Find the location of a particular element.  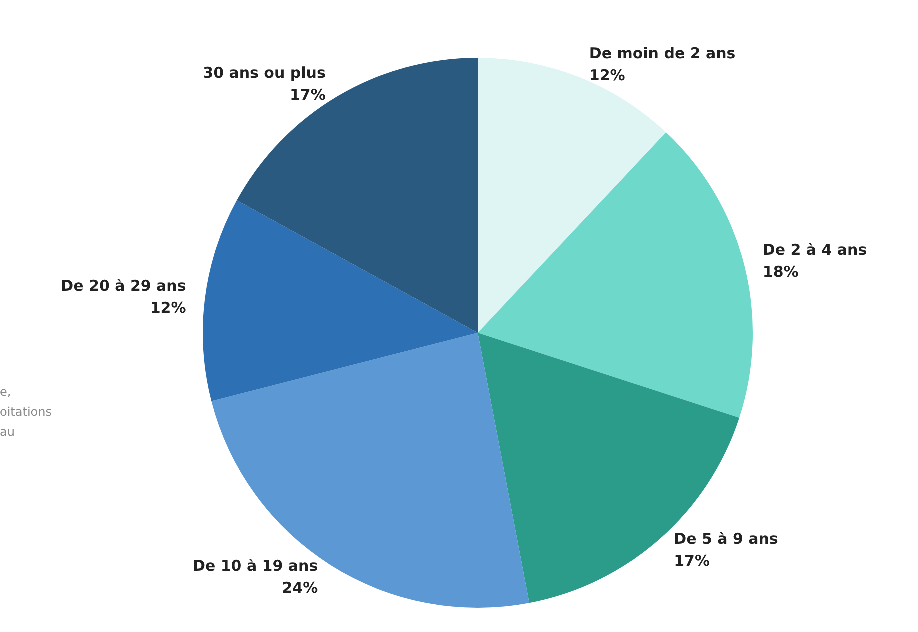

slice-label: De 2 à 4 ans is located at coordinates (815, 250).